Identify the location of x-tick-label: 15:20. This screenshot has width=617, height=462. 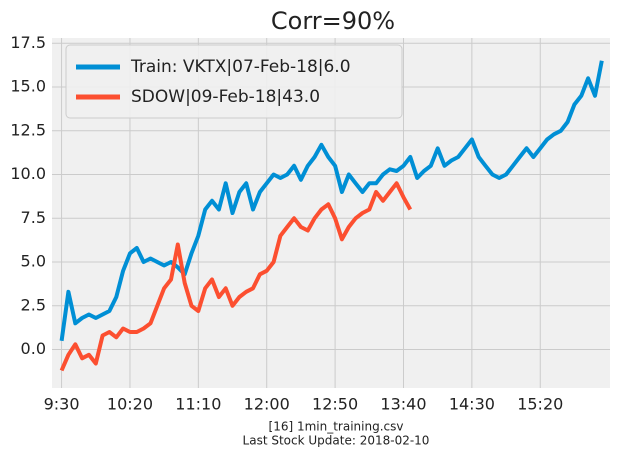
(540, 404).